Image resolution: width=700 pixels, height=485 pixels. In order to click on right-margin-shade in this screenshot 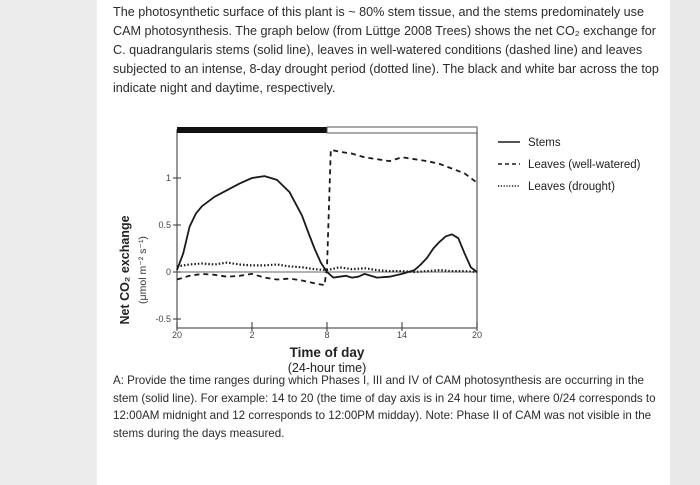, I will do `click(685, 242)`.